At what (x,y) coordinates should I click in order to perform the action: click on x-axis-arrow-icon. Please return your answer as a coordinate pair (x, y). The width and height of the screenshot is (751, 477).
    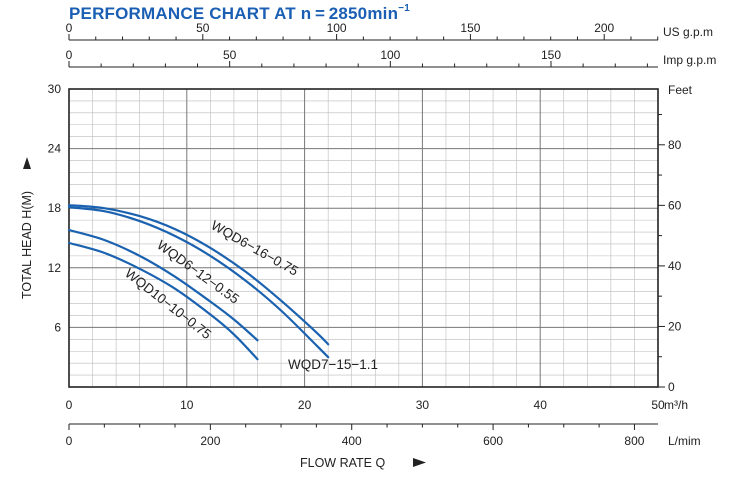
    Looking at the image, I should click on (419, 462).